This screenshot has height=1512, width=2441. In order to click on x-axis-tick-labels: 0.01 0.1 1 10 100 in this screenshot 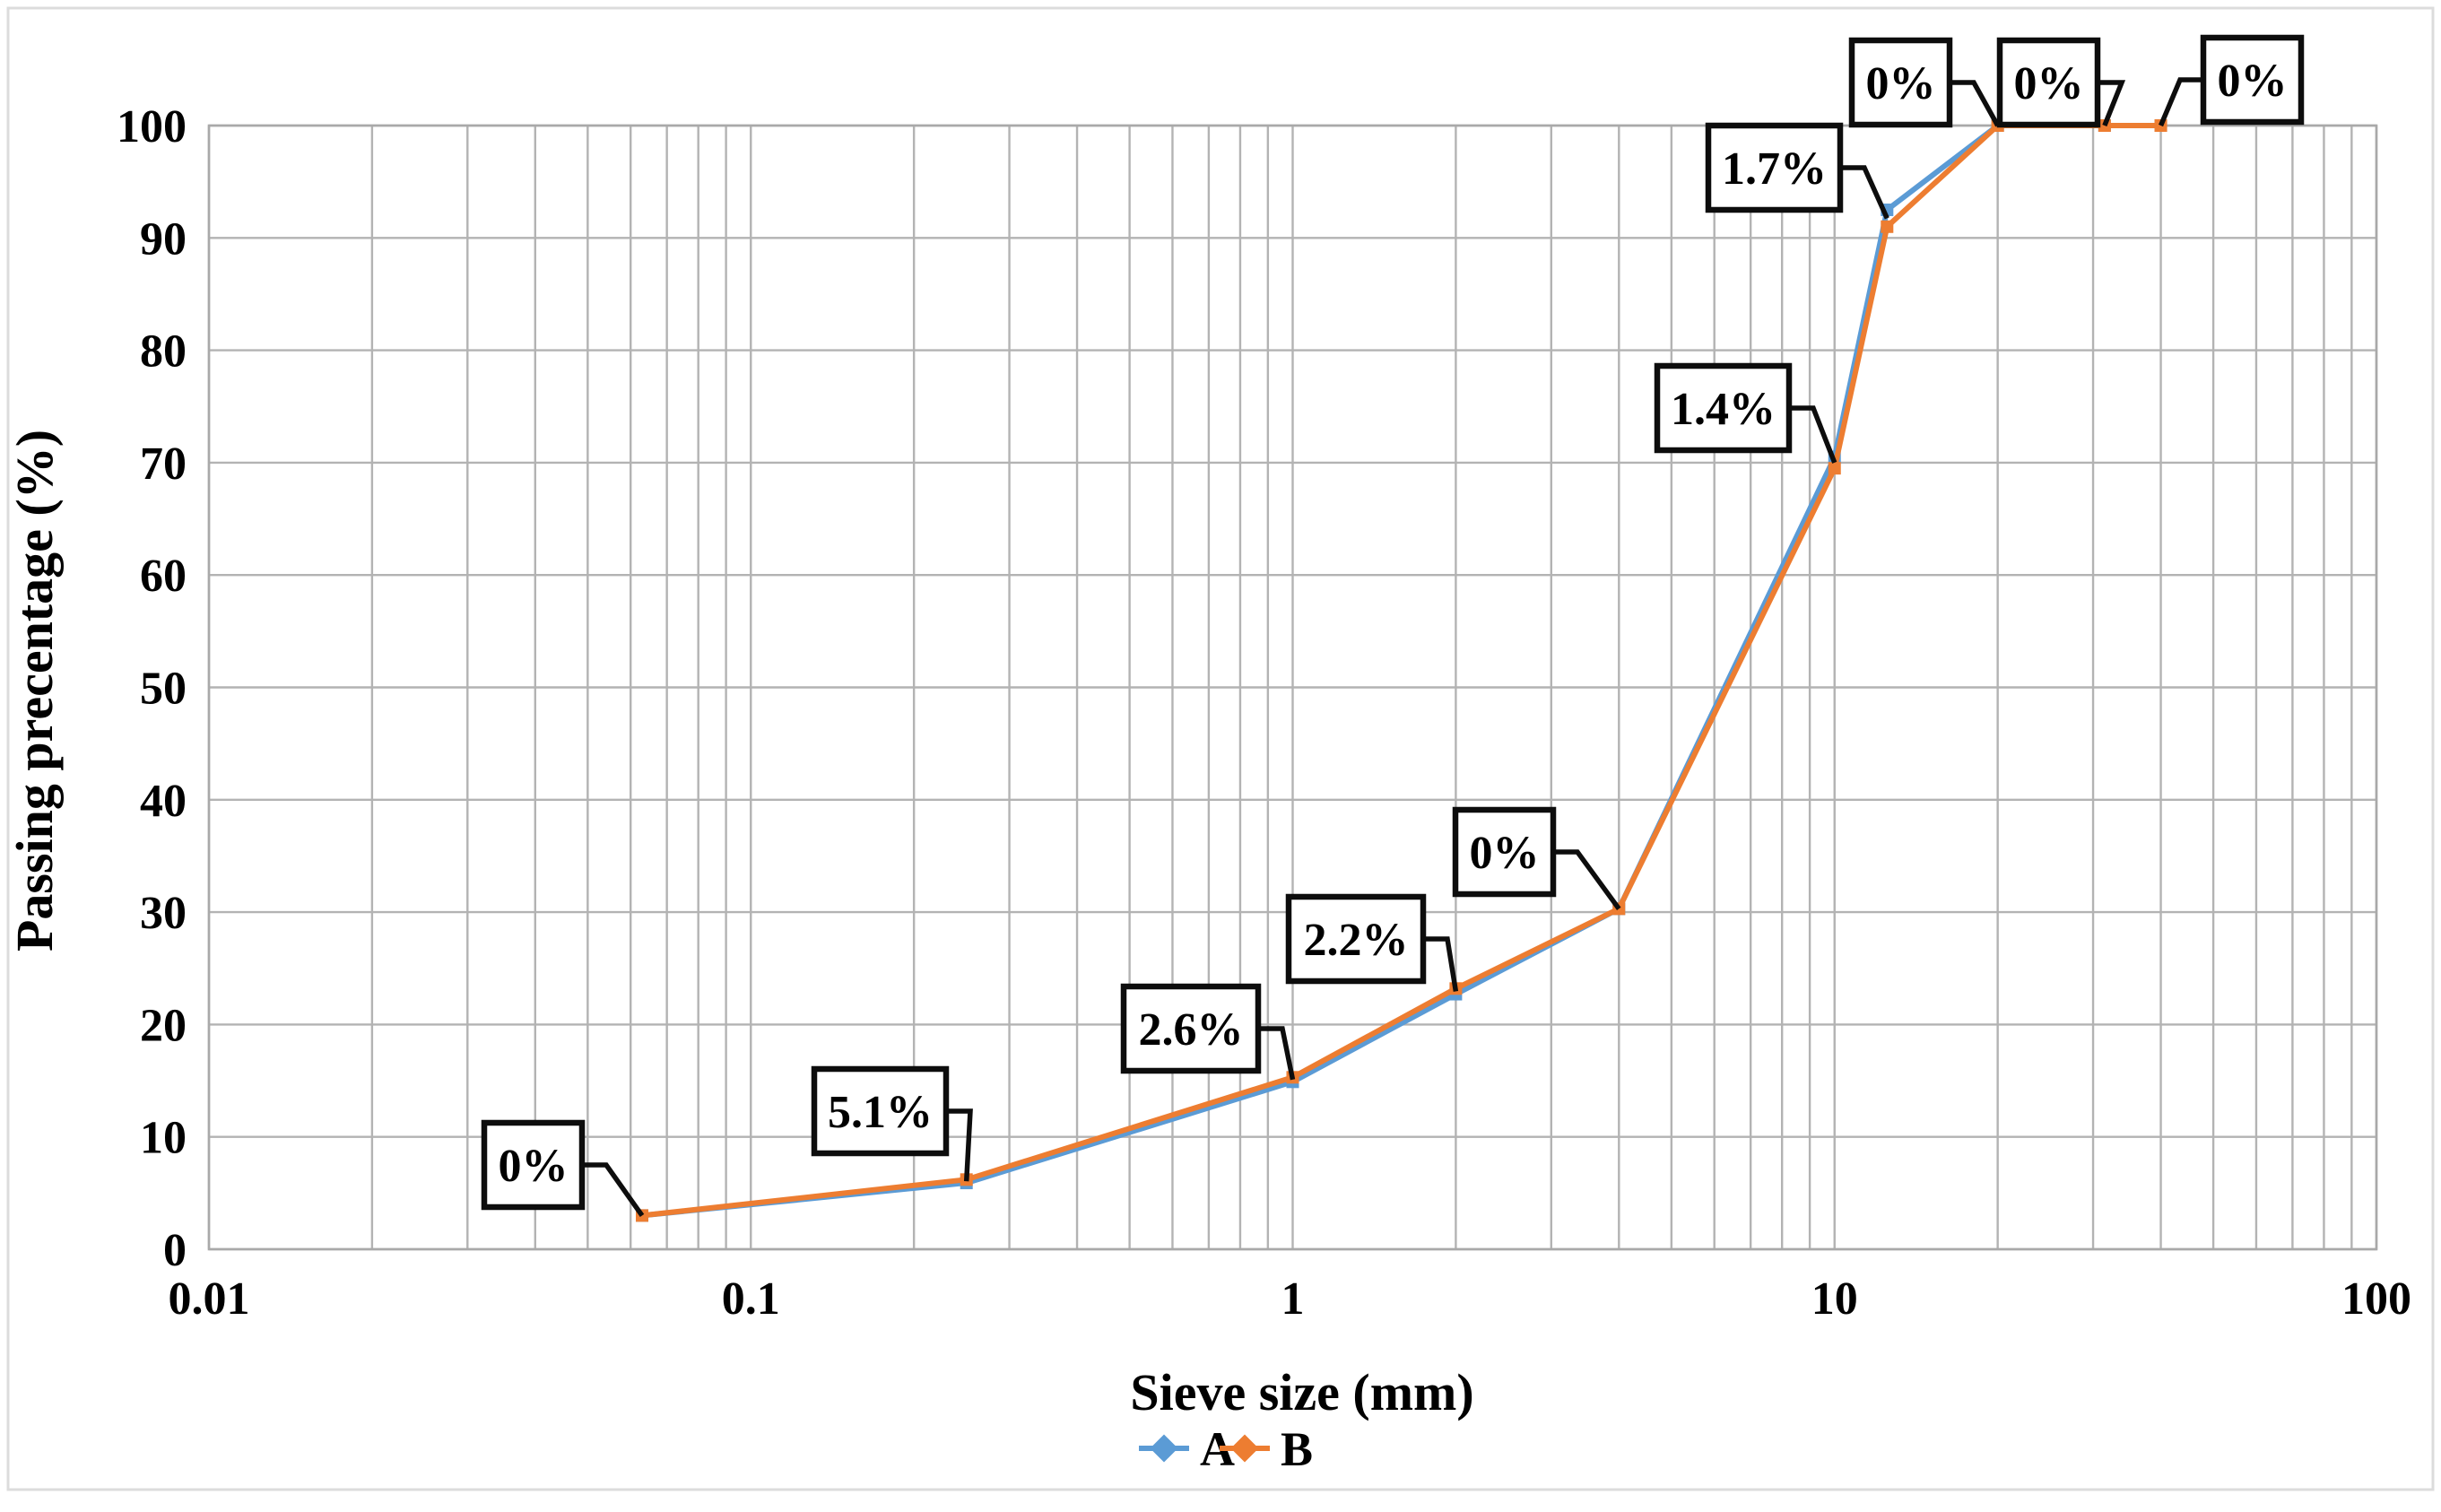, I will do `click(1290, 1299)`.